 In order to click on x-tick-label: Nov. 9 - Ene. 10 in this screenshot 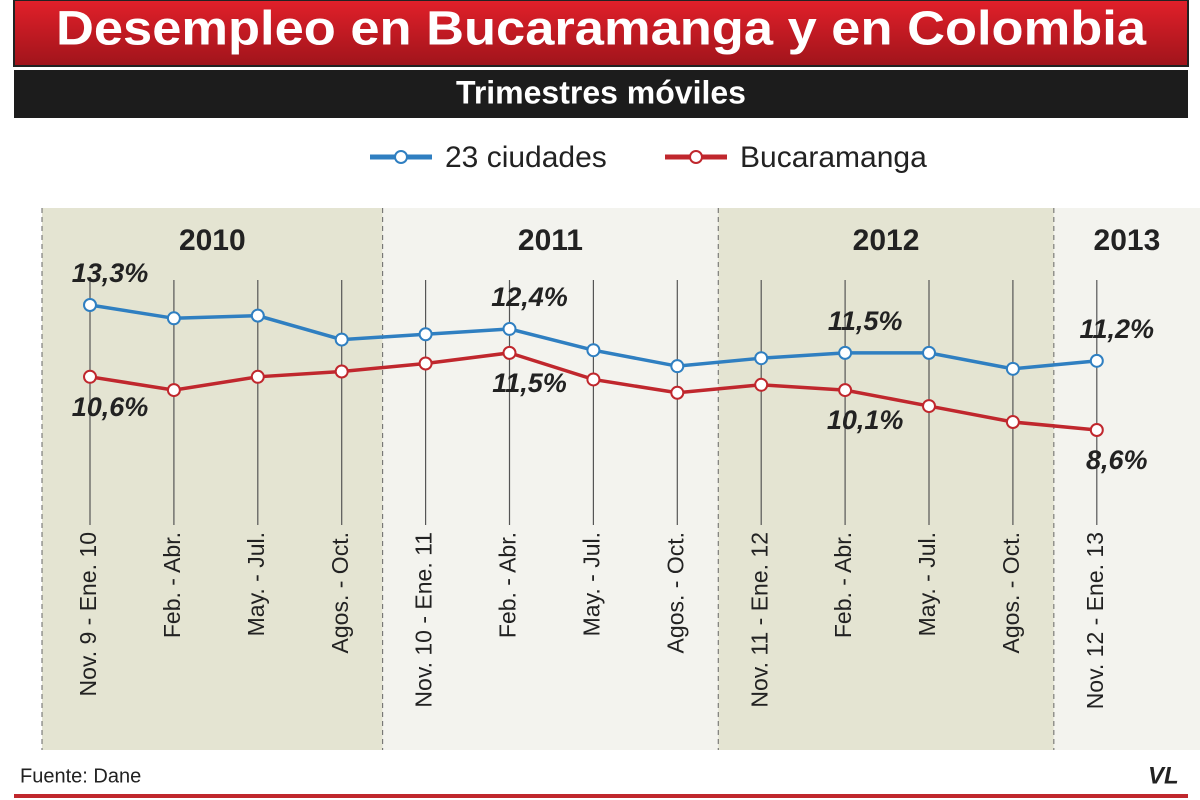, I will do `click(88, 614)`.